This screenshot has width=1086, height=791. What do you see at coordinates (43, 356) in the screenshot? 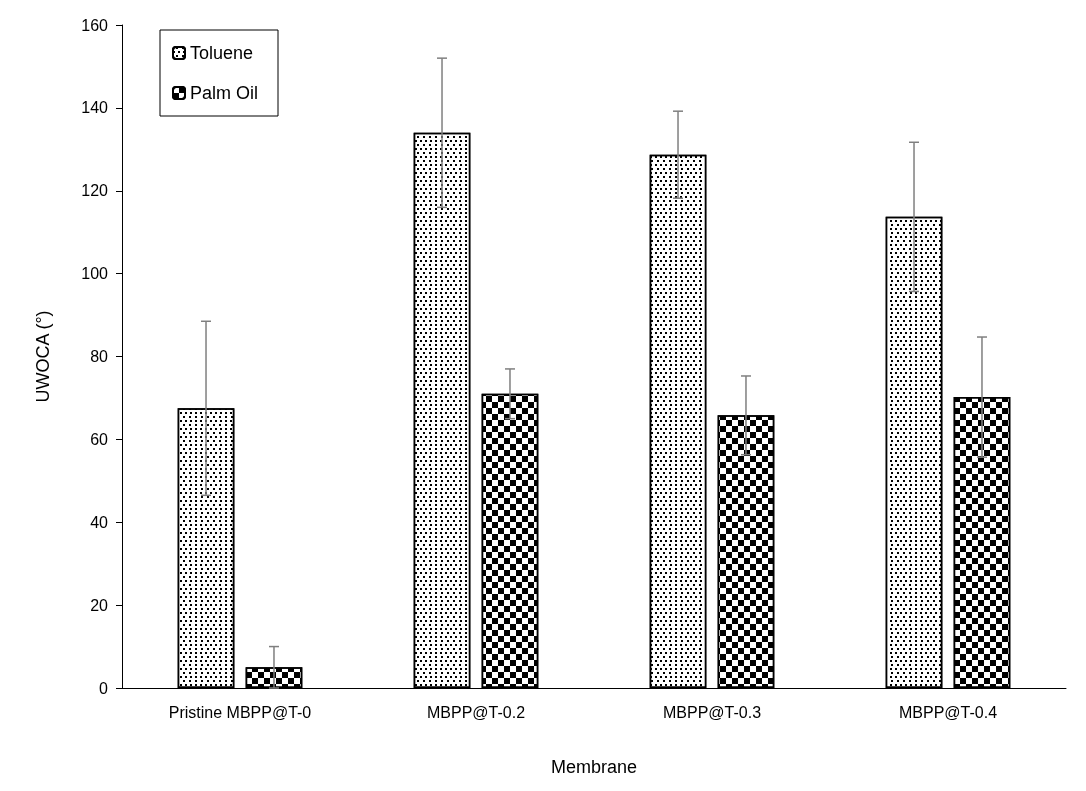
I see `y-axis-title: UWOCA (°)` at bounding box center [43, 356].